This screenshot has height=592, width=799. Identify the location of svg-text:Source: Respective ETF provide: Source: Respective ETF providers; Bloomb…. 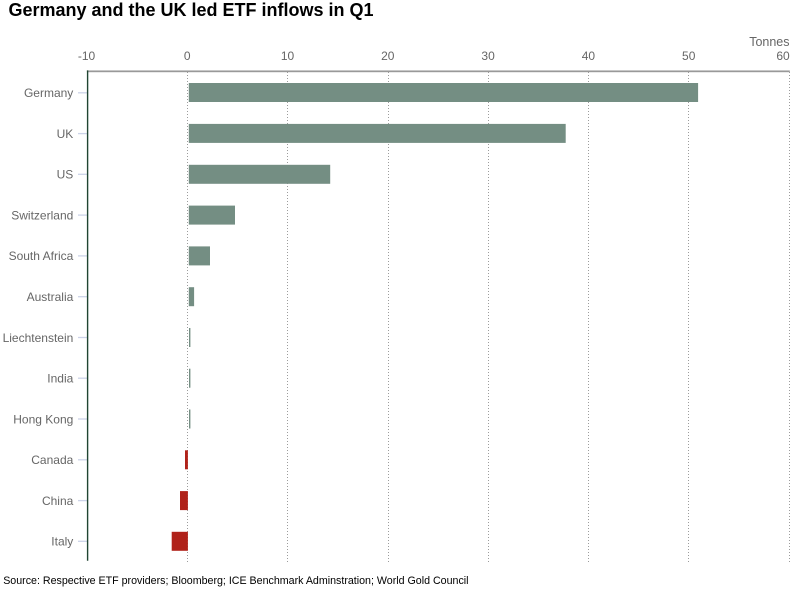
(235, 581).